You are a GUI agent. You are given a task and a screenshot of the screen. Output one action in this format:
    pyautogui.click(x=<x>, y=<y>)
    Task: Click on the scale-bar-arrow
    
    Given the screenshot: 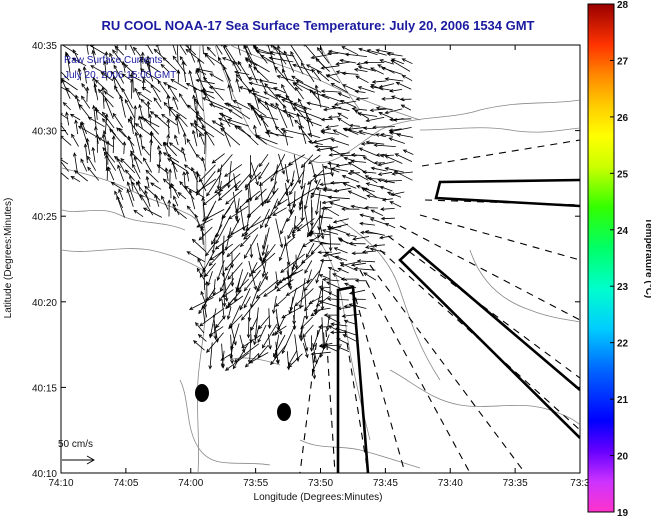 What is the action you would take?
    pyautogui.click(x=78, y=460)
    